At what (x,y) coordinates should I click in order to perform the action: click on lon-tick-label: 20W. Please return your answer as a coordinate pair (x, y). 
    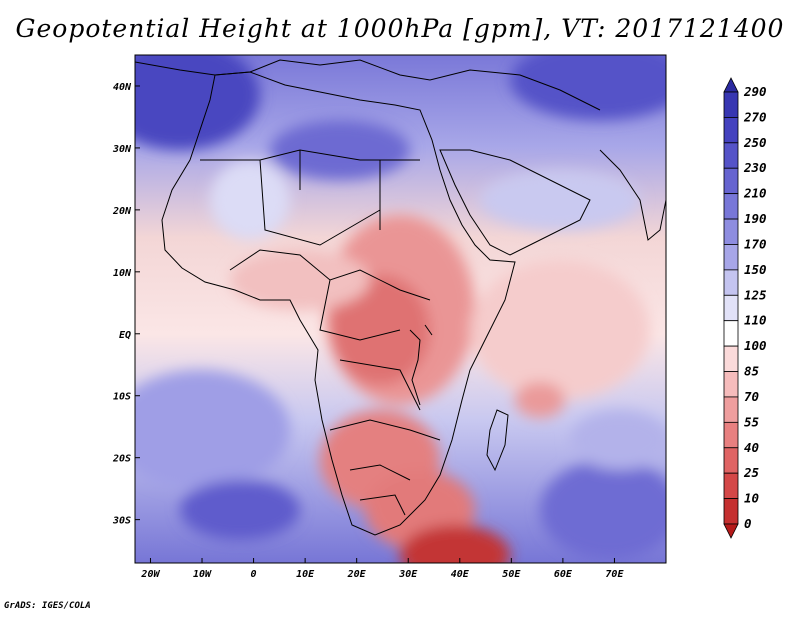
    Looking at the image, I should click on (150, 574).